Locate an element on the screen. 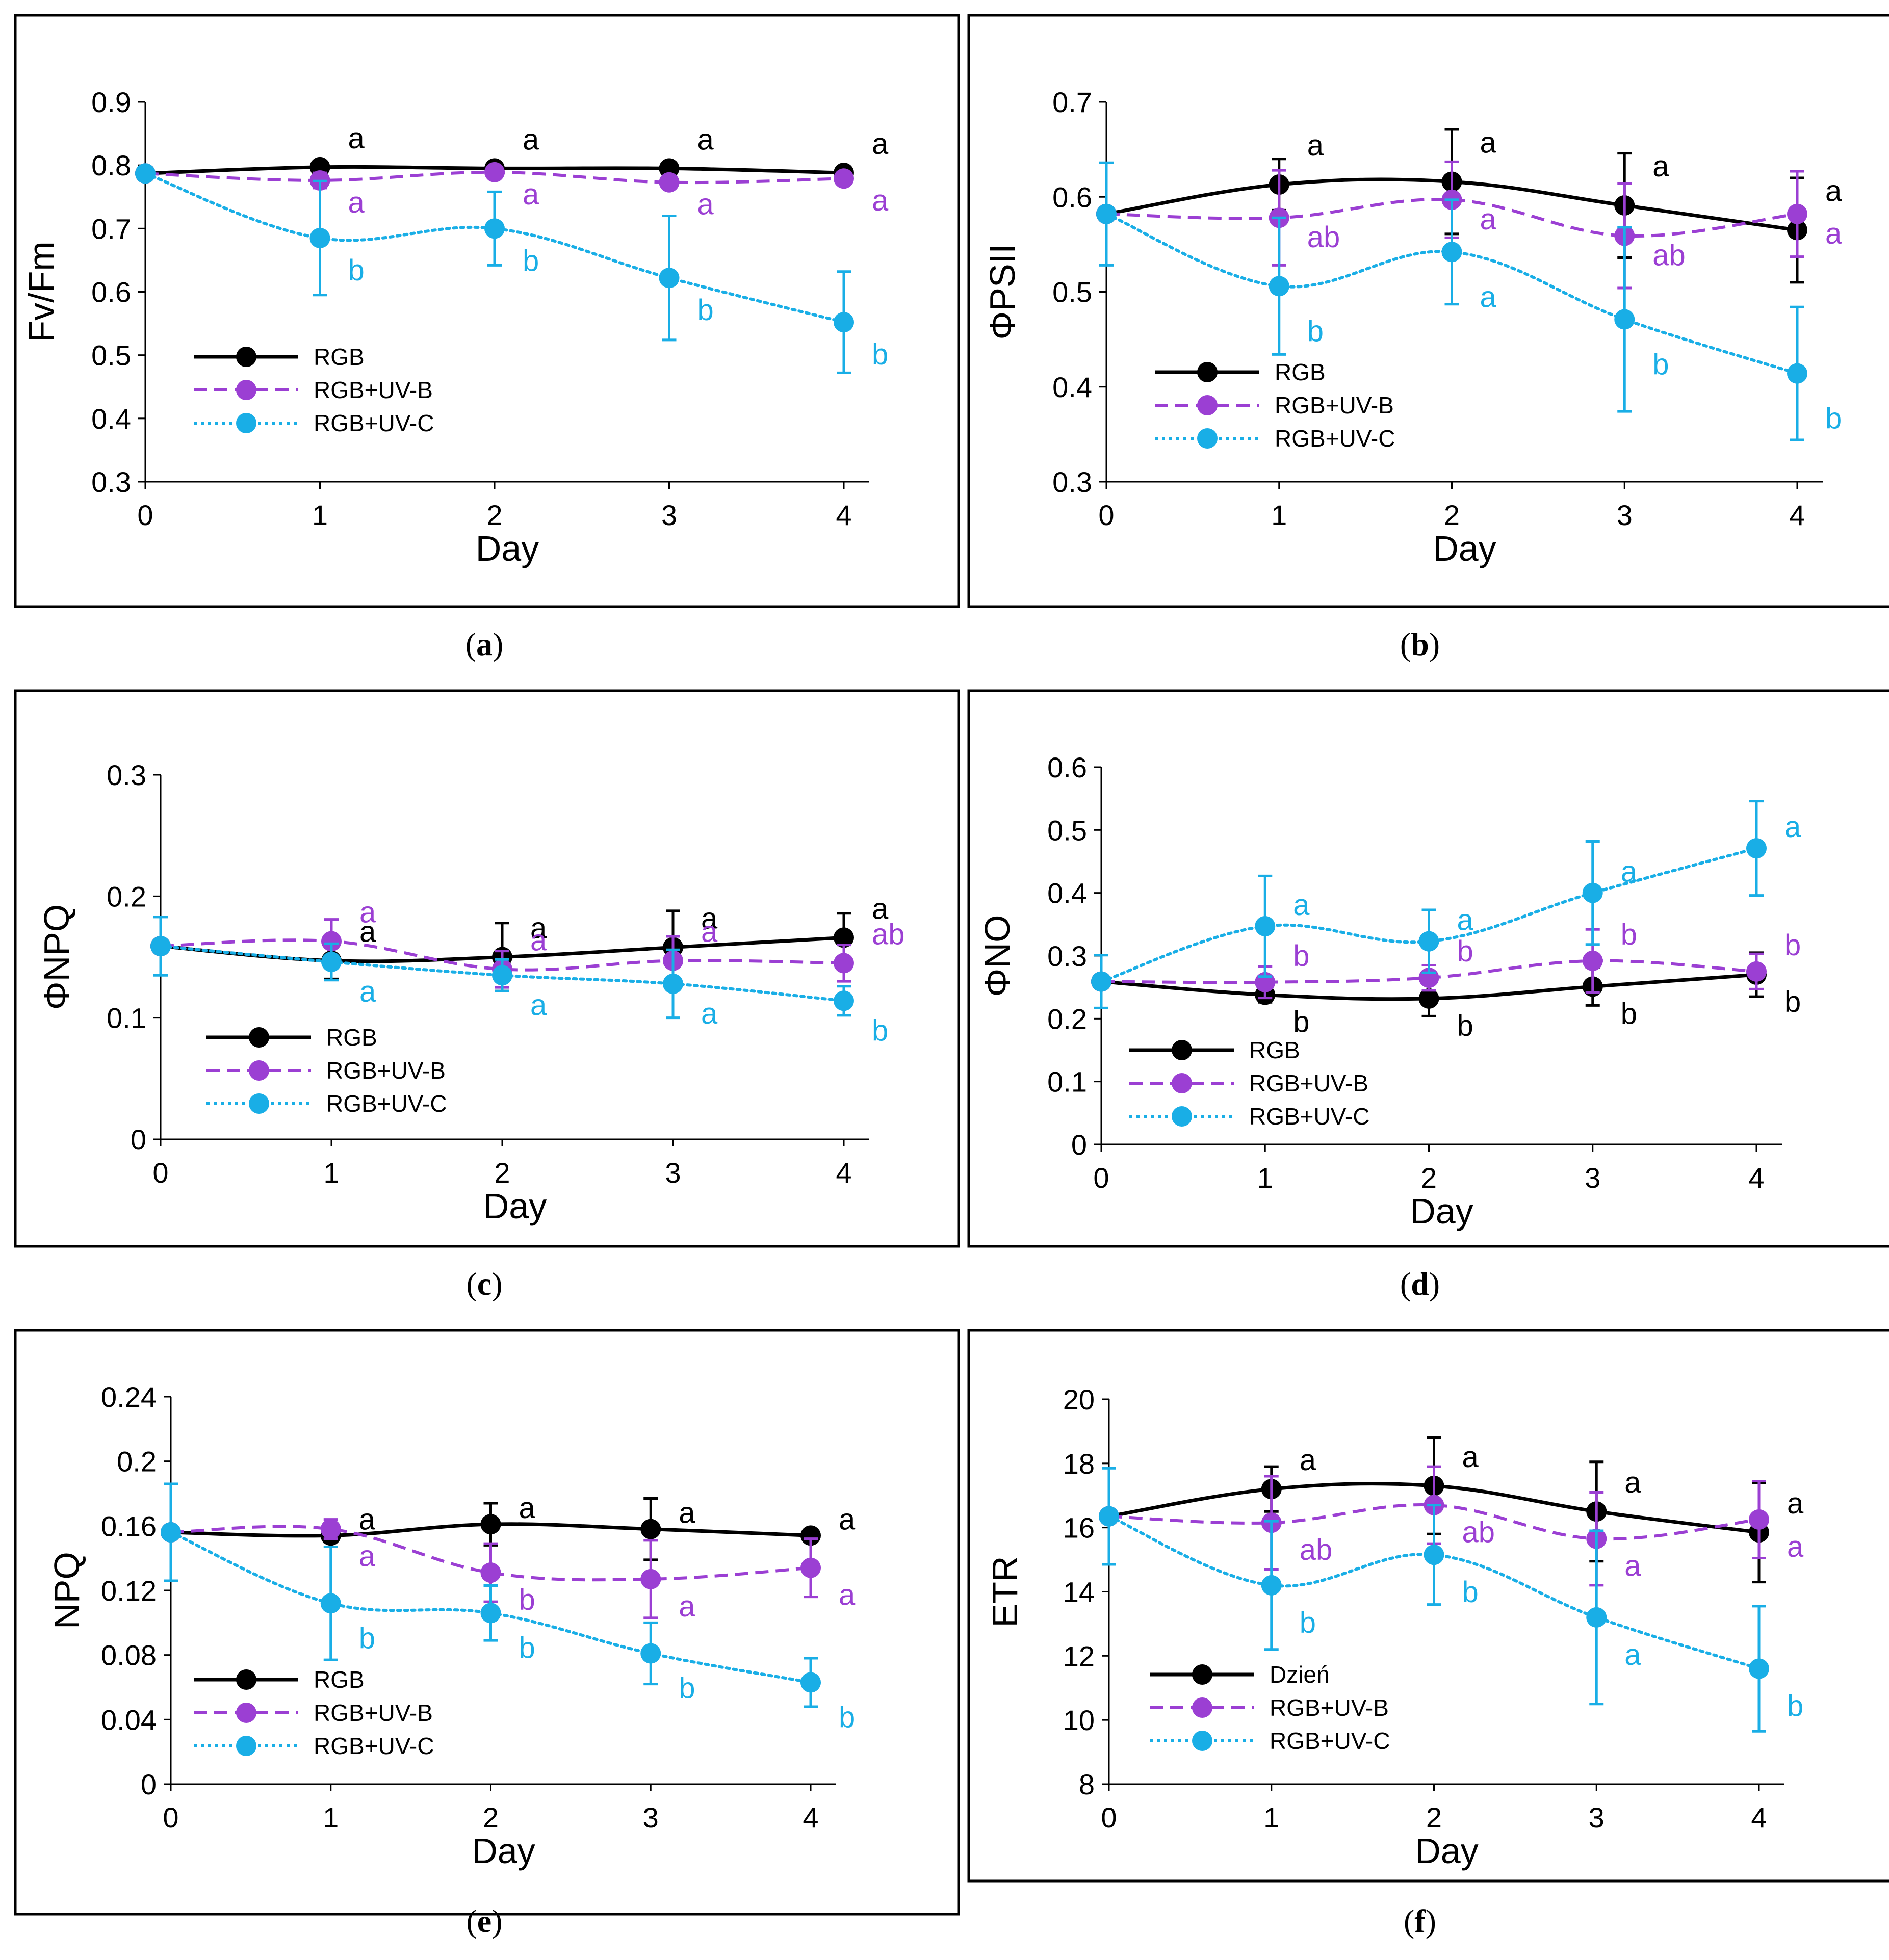  x-tick-label: 2 is located at coordinates (494, 515).